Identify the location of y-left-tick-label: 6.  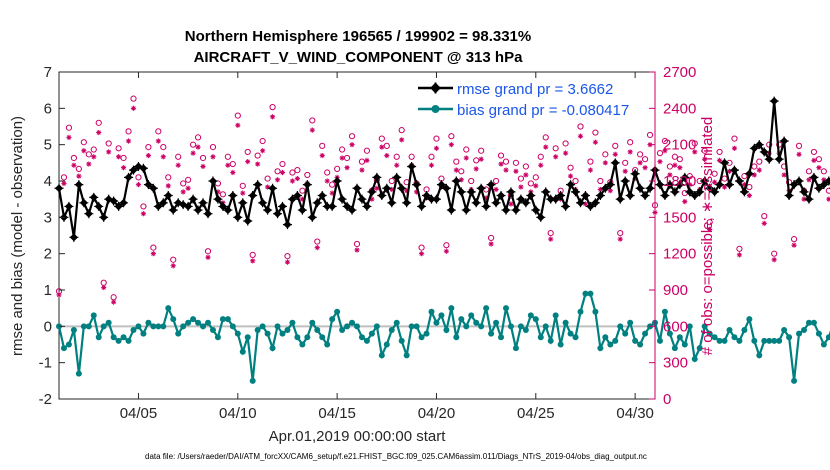
(48, 108).